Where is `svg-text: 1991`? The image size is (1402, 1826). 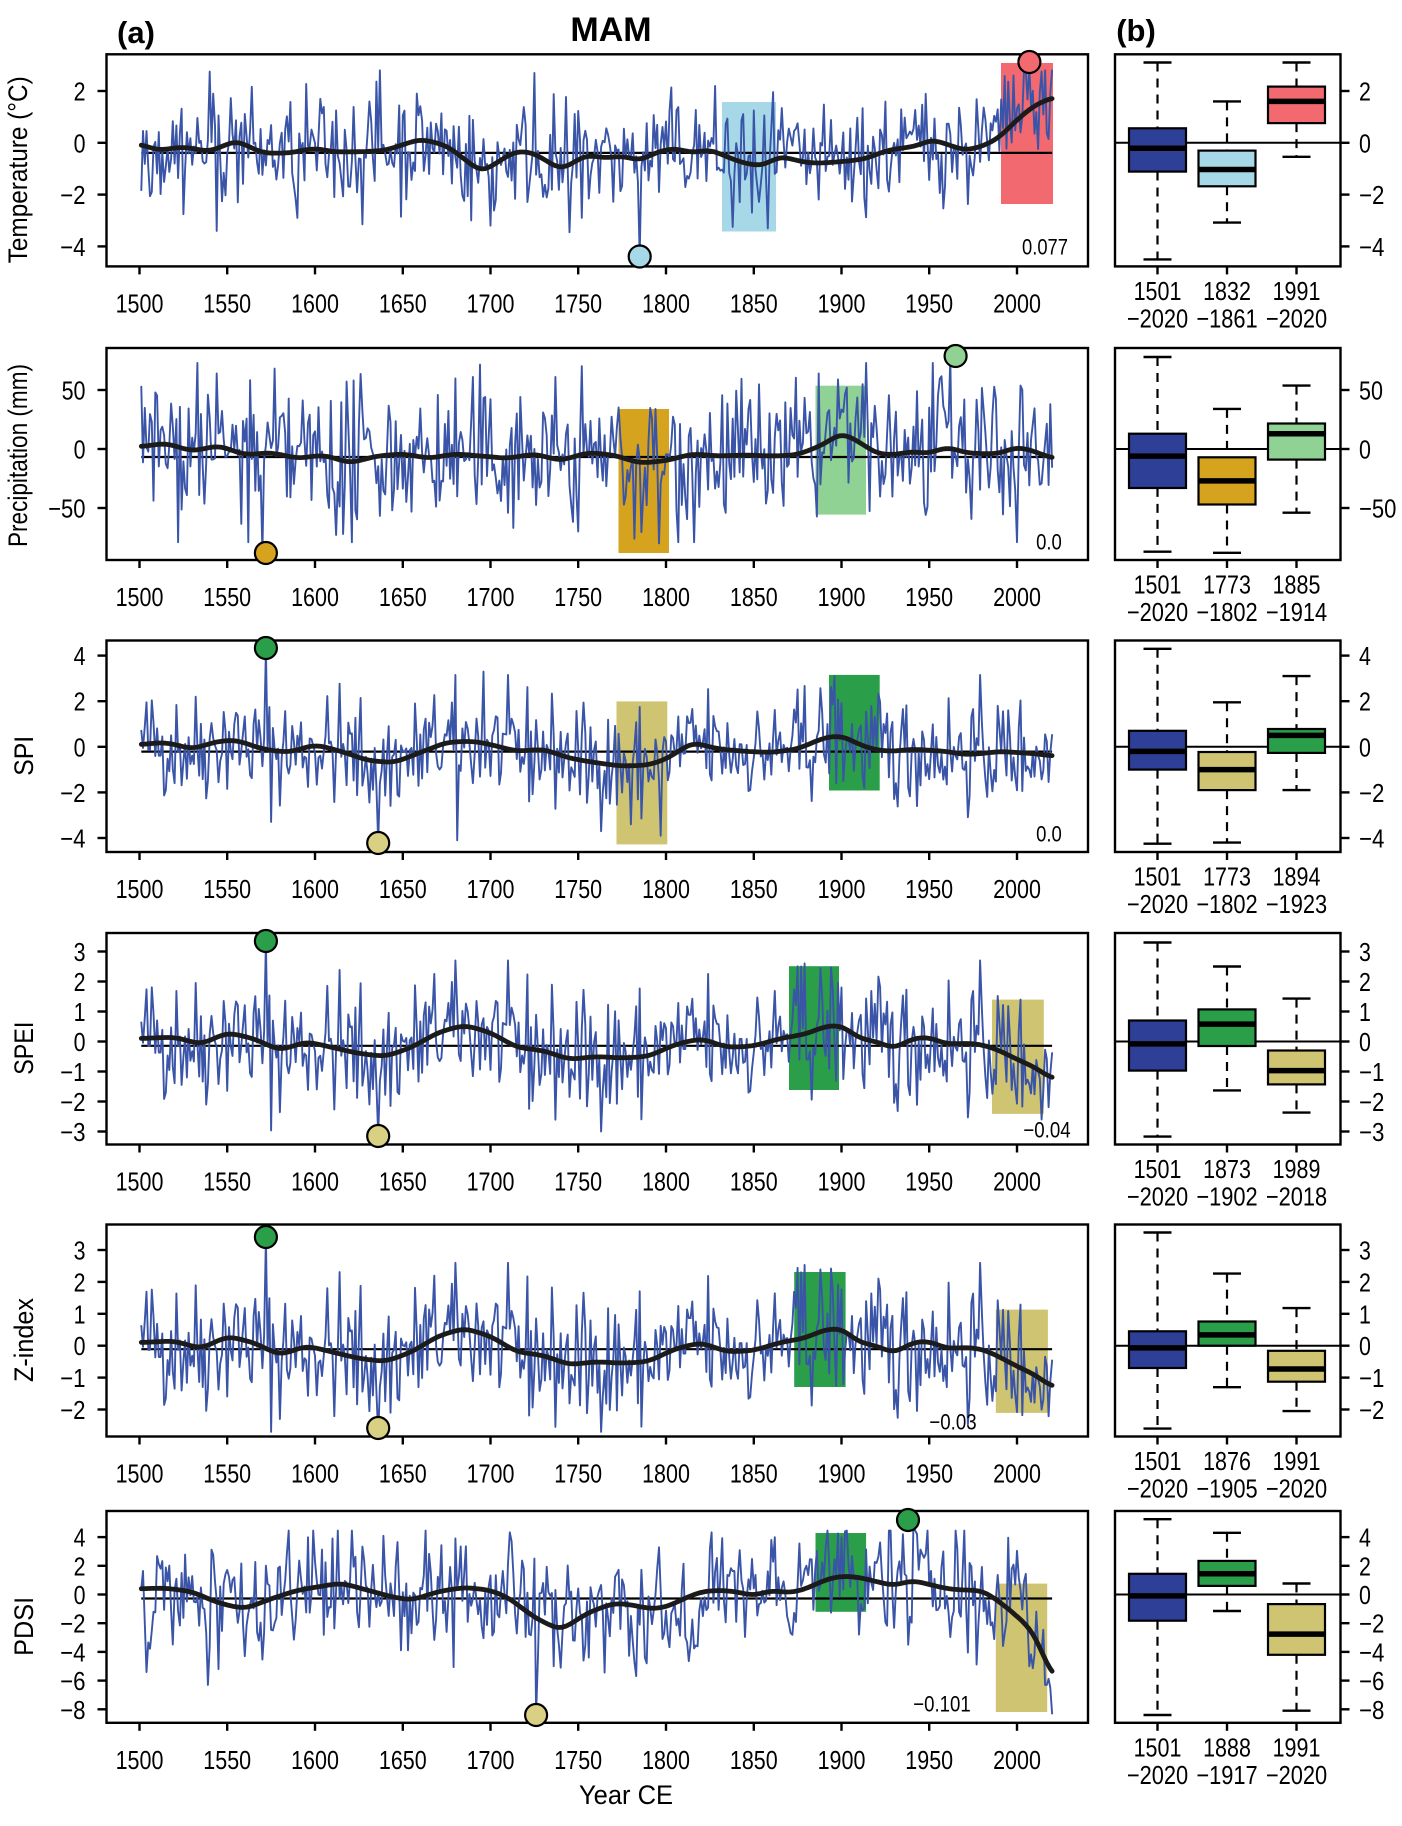 svg-text: 1991 is located at coordinates (1297, 291).